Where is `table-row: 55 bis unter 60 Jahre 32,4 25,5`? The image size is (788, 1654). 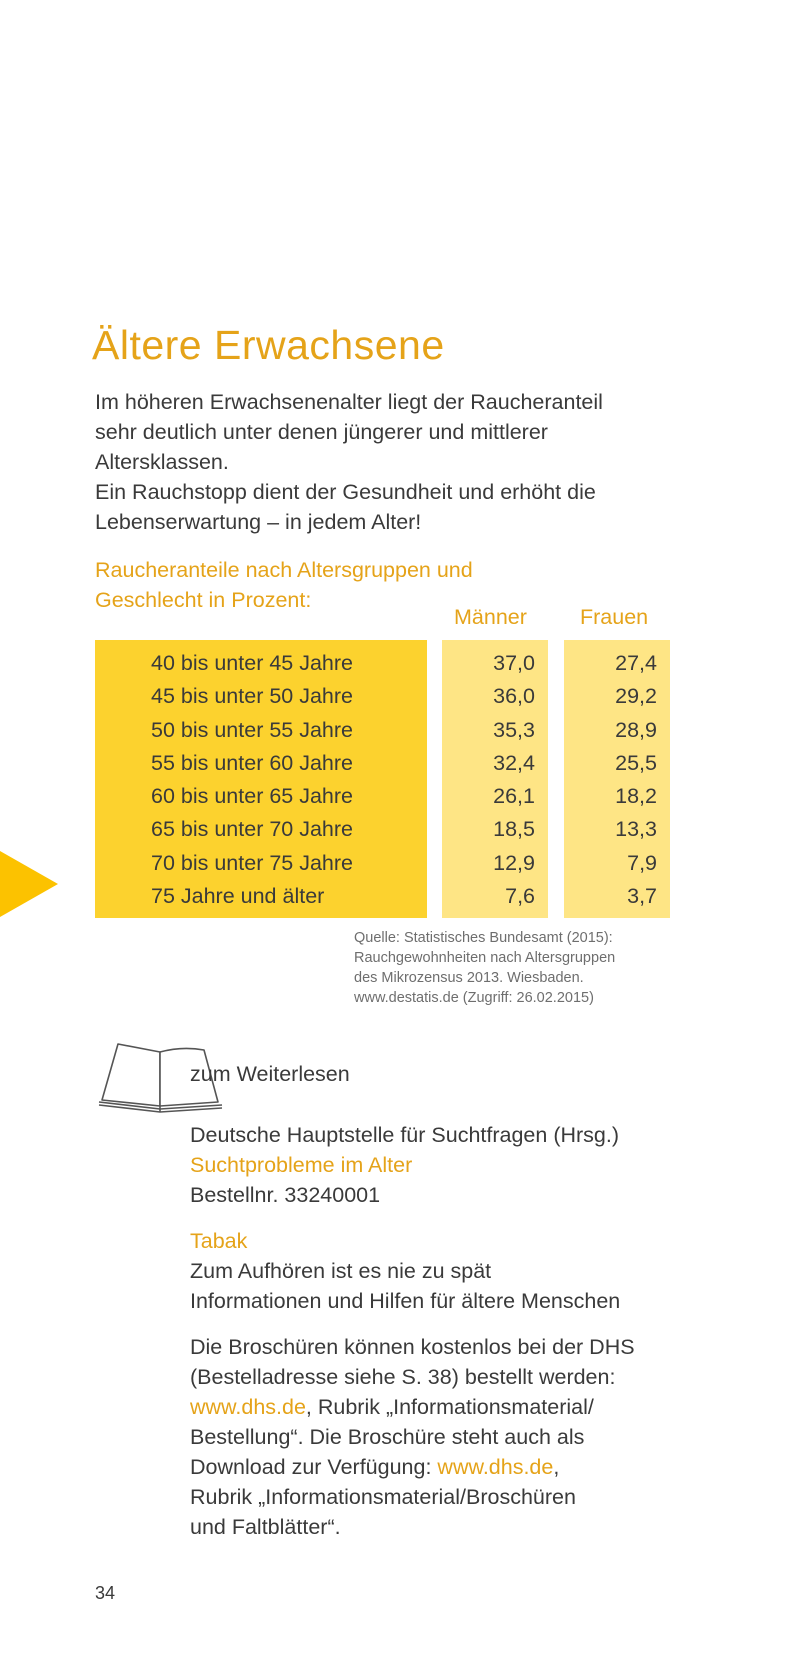
table-row: 55 bis unter 60 Jahre 32,4 25,5 is located at coordinates (382, 763).